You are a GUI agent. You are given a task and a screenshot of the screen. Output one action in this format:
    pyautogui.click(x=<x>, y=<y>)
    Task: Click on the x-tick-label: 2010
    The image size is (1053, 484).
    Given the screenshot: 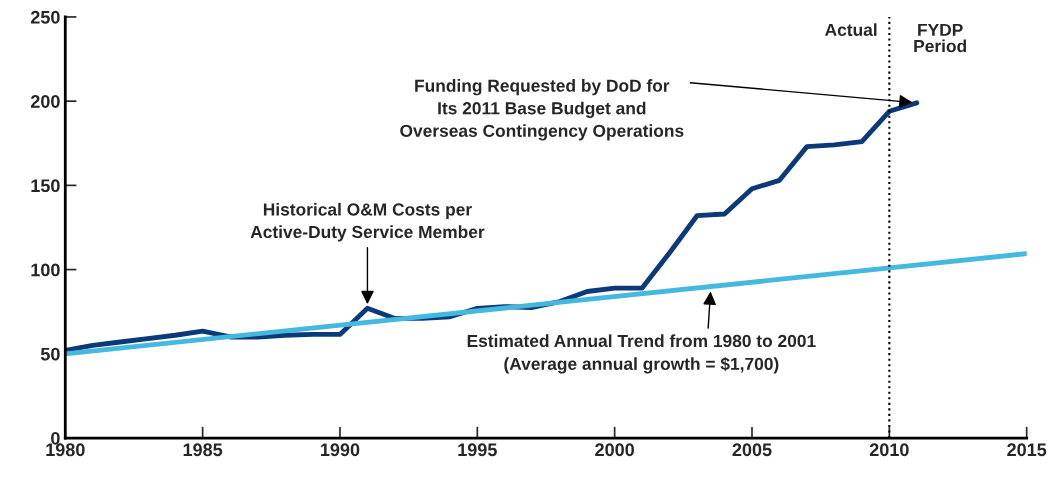 What is the action you would take?
    pyautogui.click(x=889, y=450)
    